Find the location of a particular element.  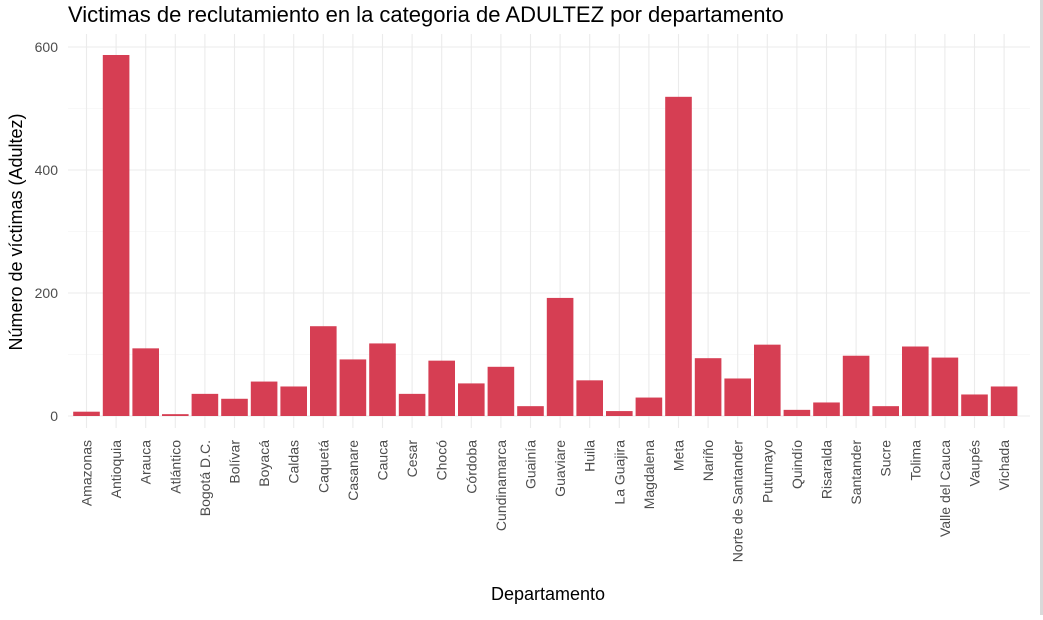

bar-córdoba is located at coordinates (471, 399).